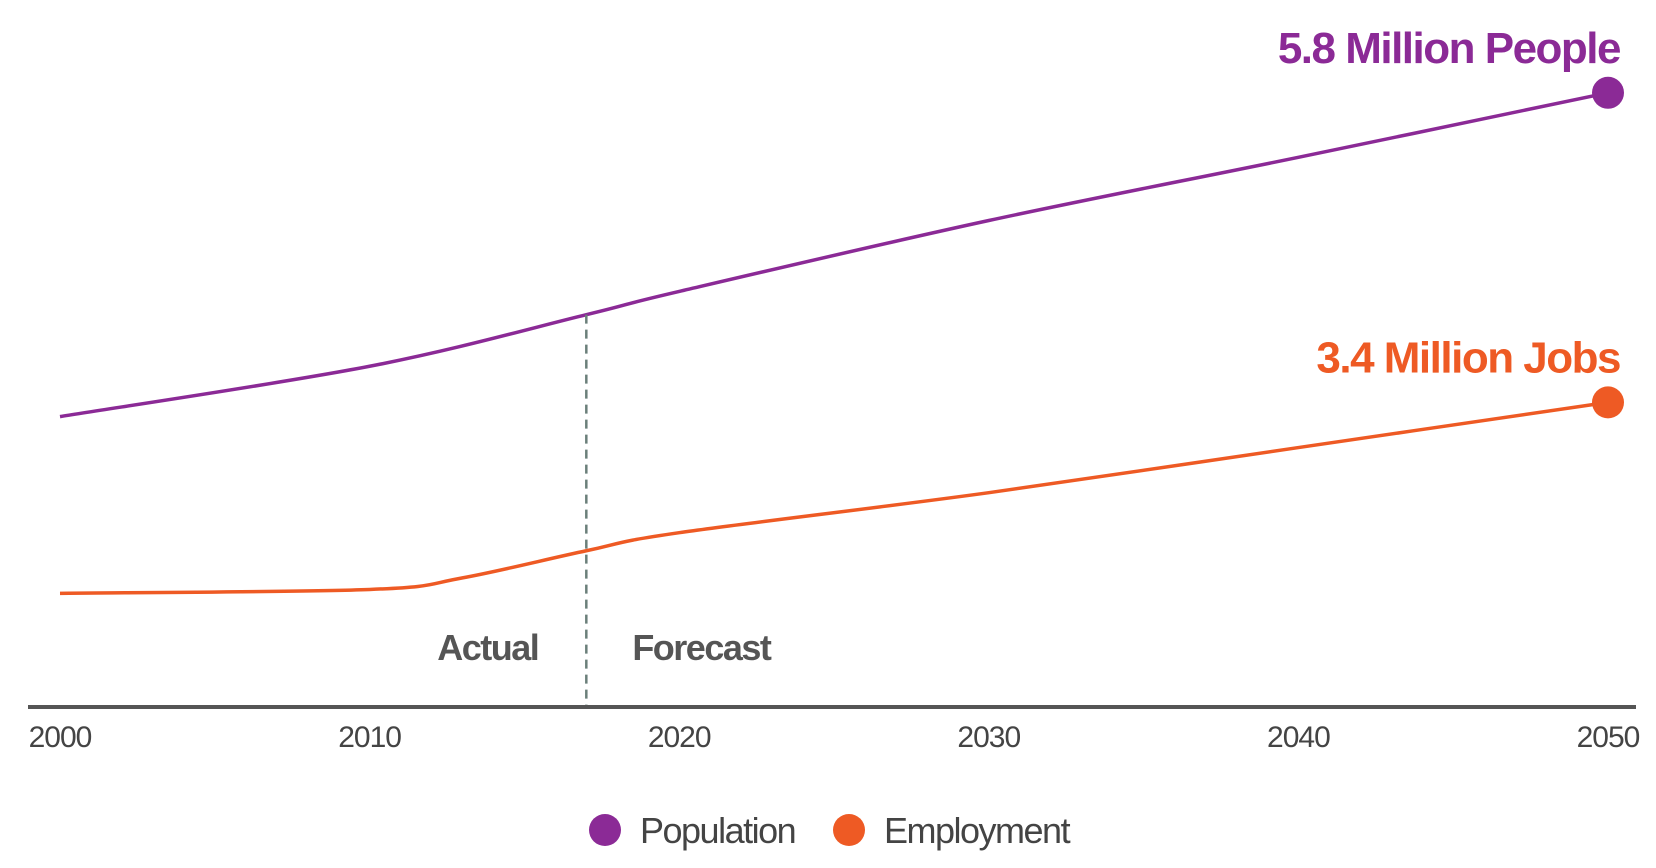 The height and width of the screenshot is (868, 1656). I want to click on x-tick-label: 2000, so click(60, 737).